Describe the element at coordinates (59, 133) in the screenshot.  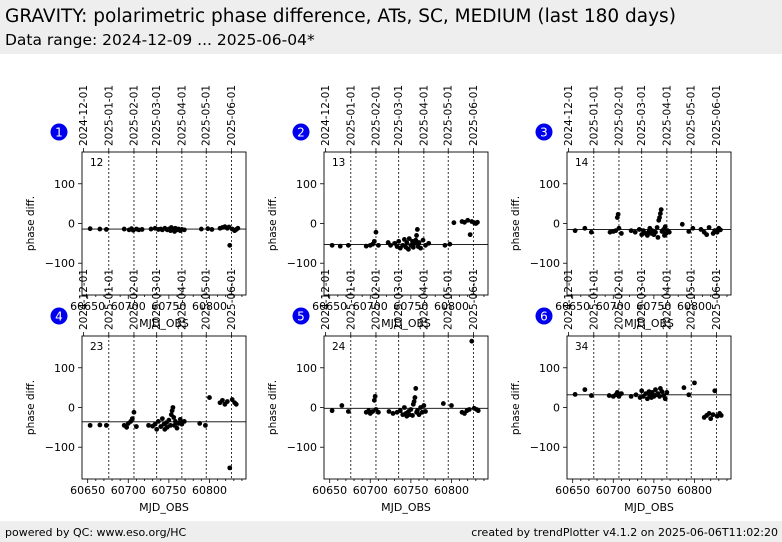
I see `panel-number: 1` at that location.